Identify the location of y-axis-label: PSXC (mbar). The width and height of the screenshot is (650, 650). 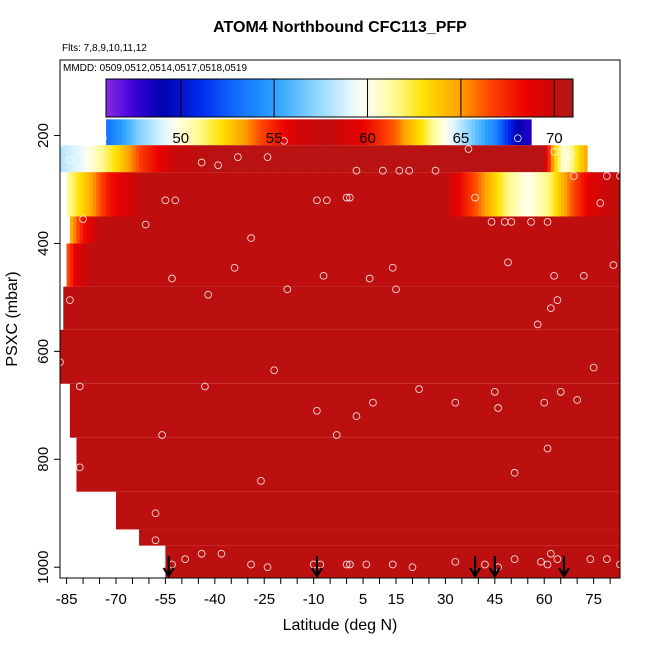
(12, 318).